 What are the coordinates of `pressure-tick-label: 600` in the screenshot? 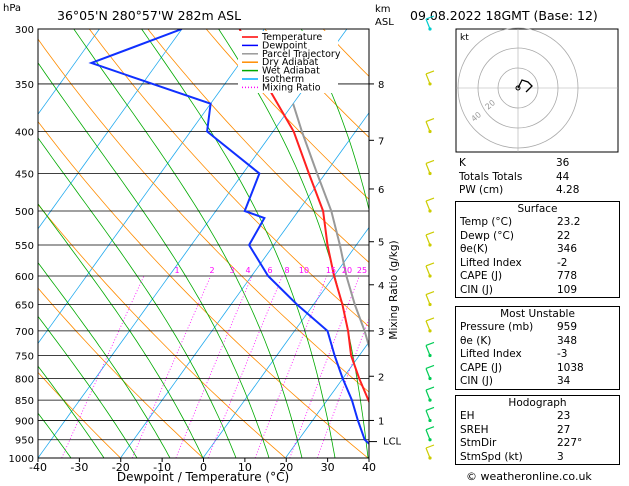 It's located at (24, 277).